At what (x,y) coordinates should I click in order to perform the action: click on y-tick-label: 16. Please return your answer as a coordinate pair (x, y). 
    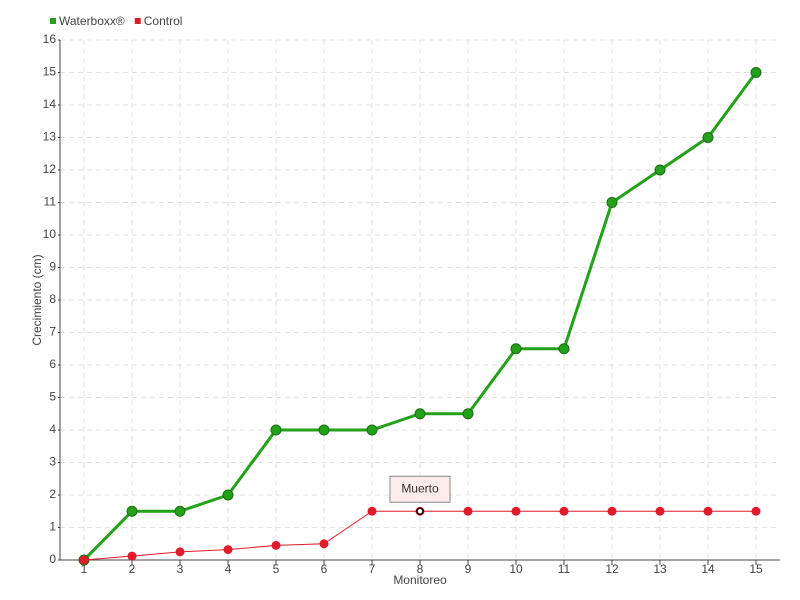
    Looking at the image, I should click on (50, 39).